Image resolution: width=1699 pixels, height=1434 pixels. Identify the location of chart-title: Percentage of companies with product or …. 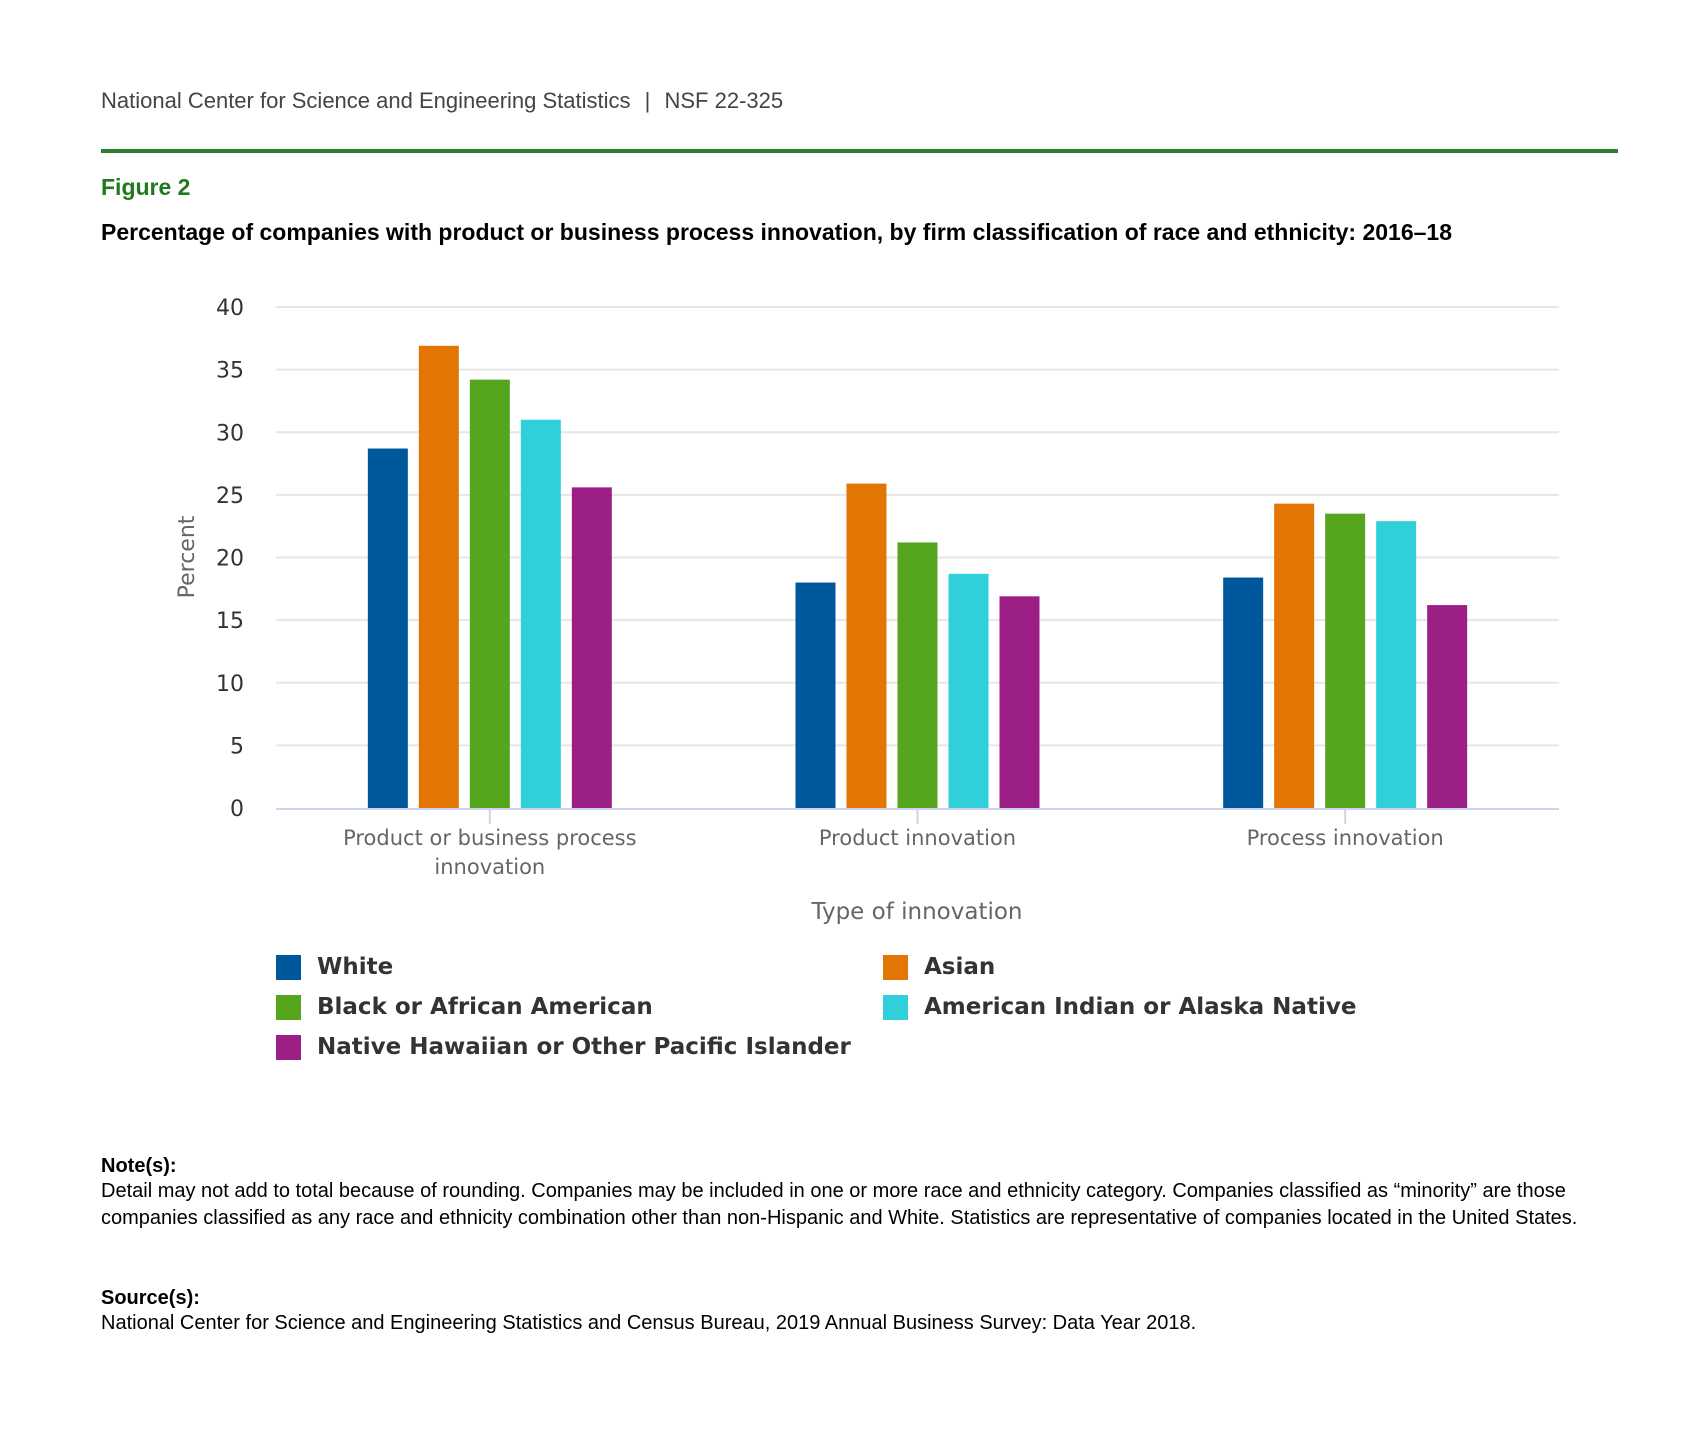
(776, 232).